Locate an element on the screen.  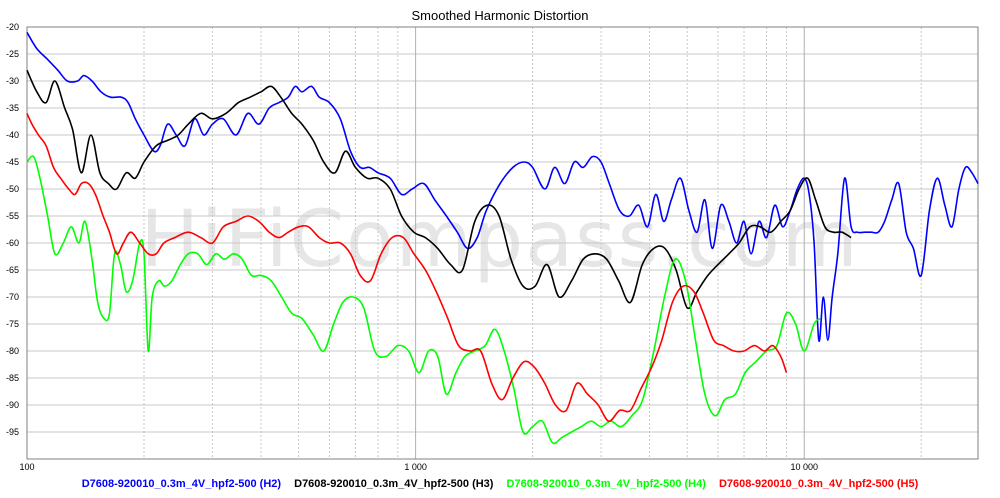
y-tick-label: -95 is located at coordinates (12, 432).